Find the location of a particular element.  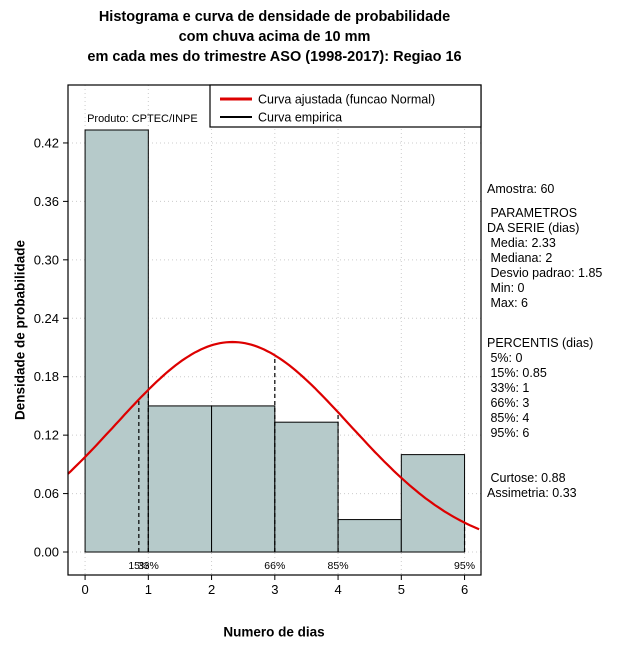

y-axis-label: Densidade de probabilidade is located at coordinates (20, 330).